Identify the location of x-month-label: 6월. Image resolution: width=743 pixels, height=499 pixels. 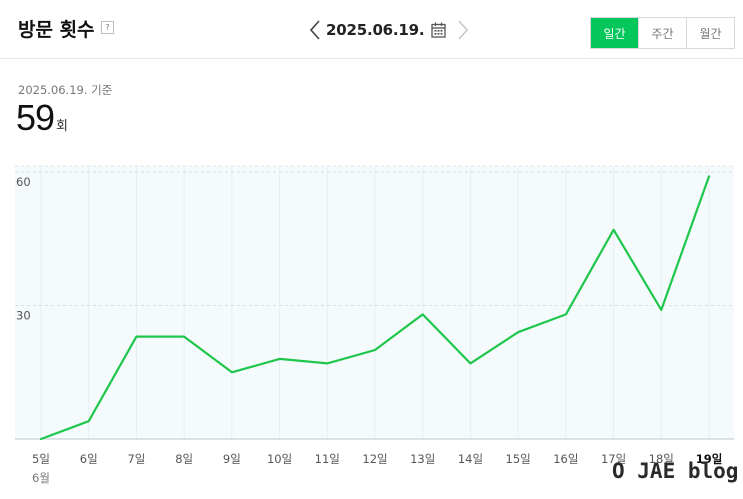
(41, 478).